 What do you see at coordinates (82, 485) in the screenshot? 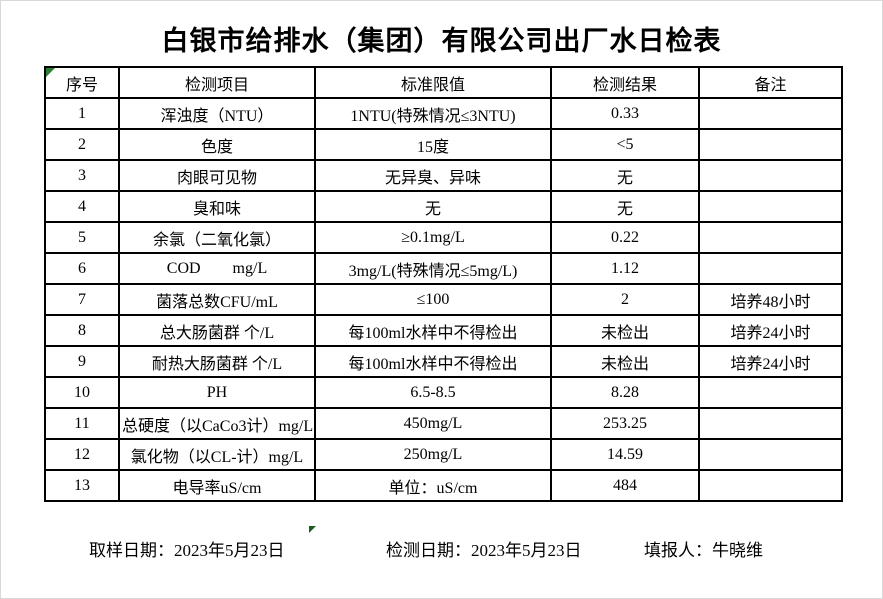
I see `cell-seq: 13` at bounding box center [82, 485].